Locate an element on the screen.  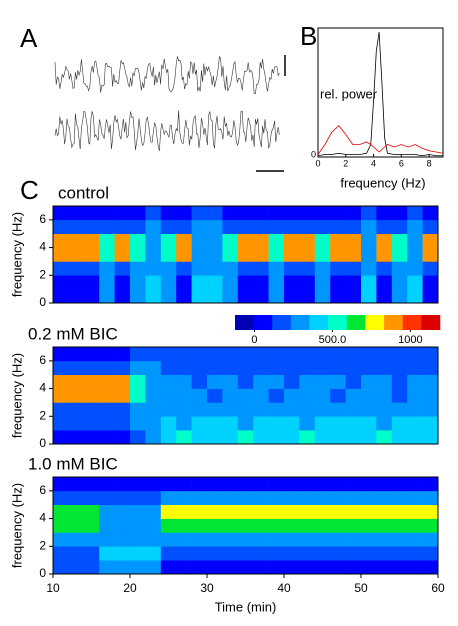
x-tick-label: 8 is located at coordinates (429, 163).